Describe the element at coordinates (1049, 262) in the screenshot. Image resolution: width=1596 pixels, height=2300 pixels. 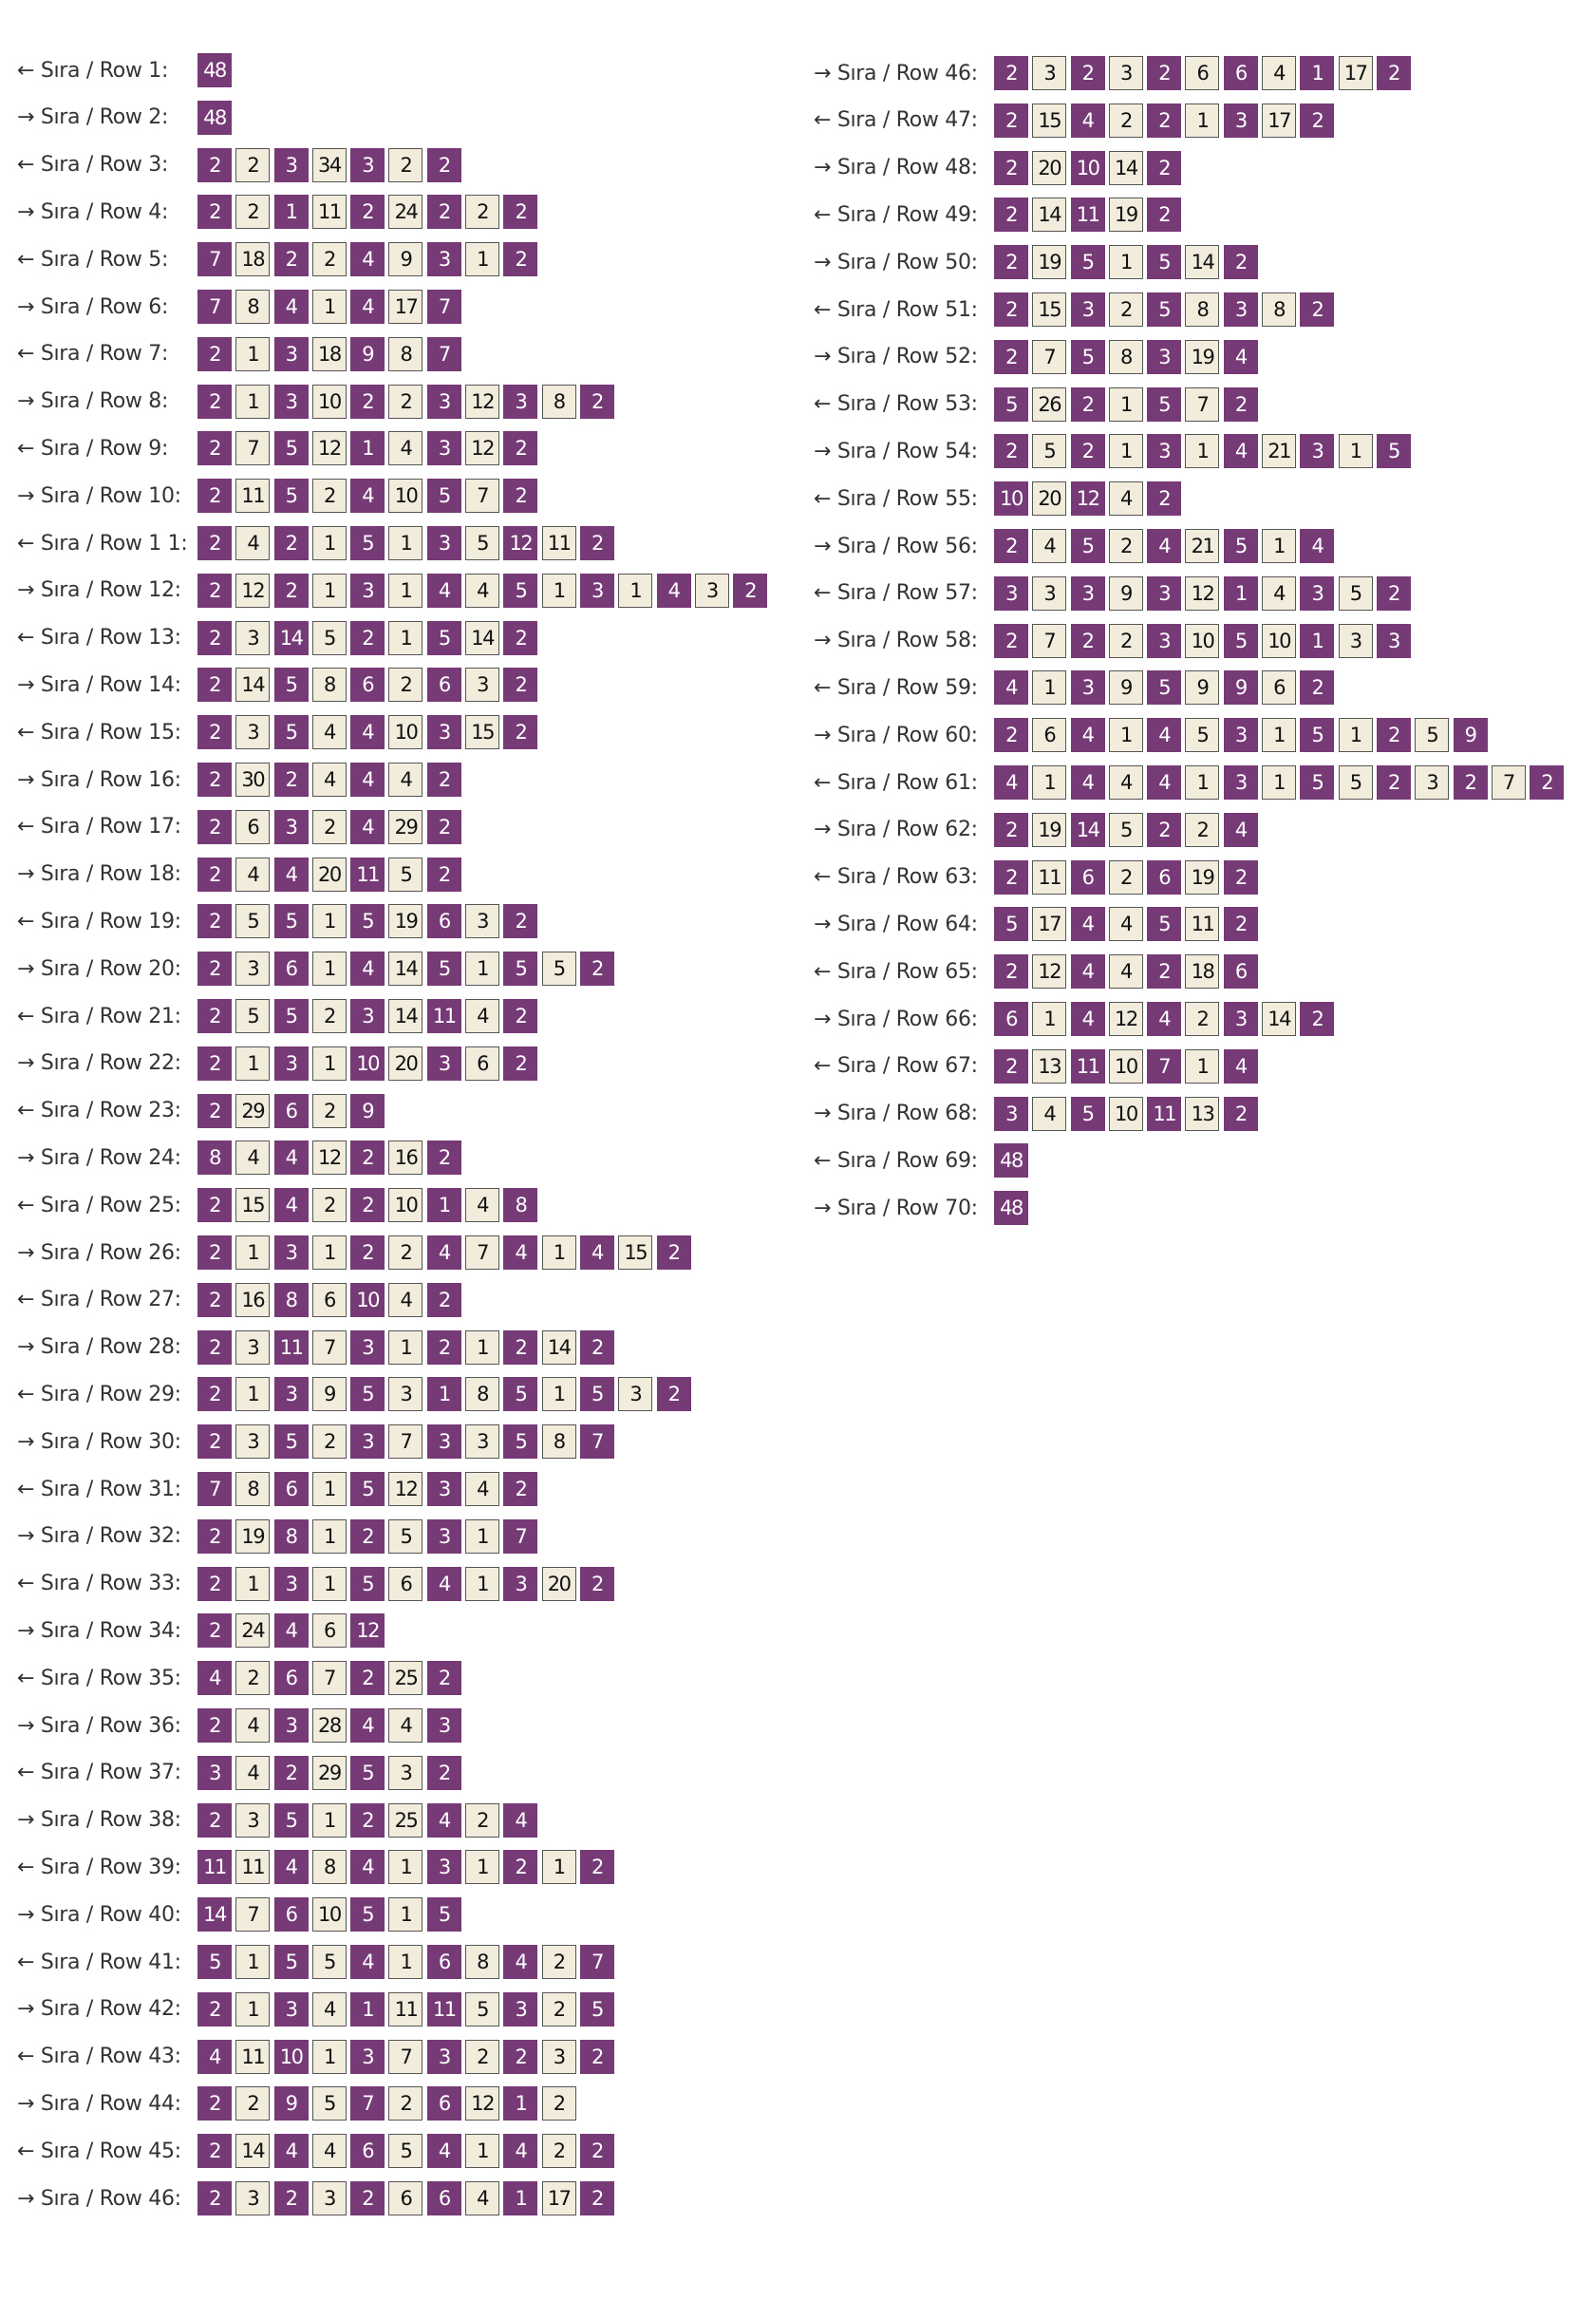
I see `cell: 19` at that location.